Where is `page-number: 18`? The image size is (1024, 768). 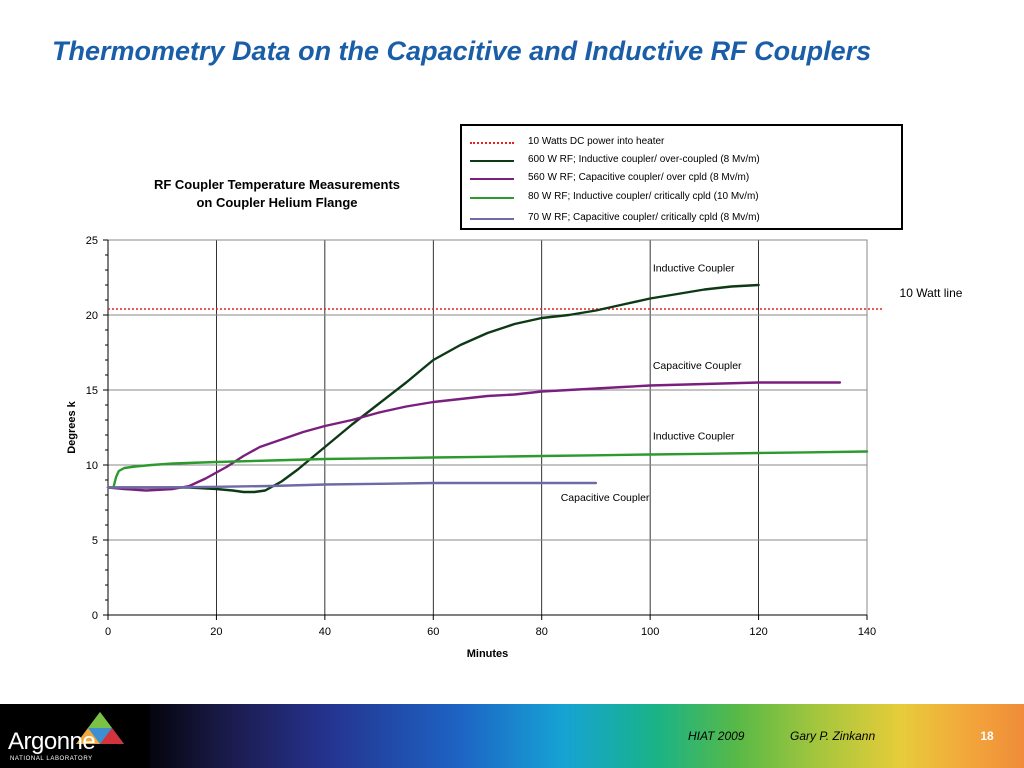 page-number: 18 is located at coordinates (987, 736).